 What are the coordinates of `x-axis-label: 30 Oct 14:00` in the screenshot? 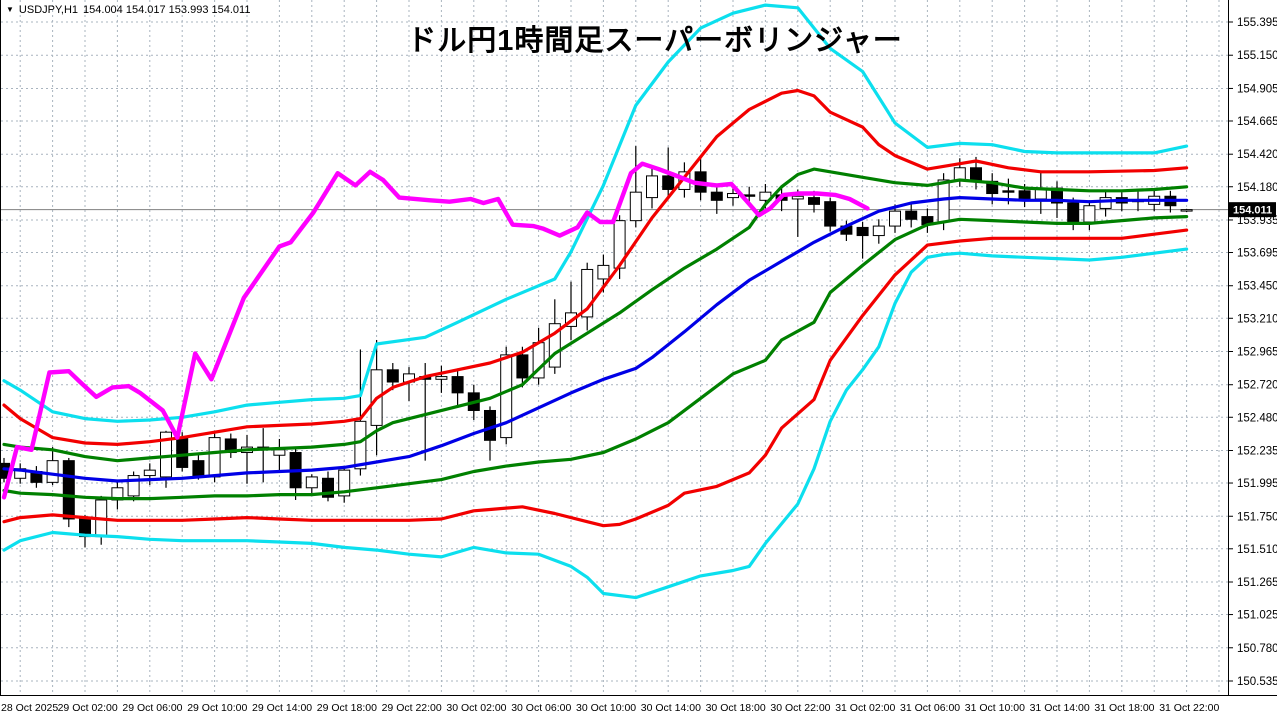 It's located at (671, 708).